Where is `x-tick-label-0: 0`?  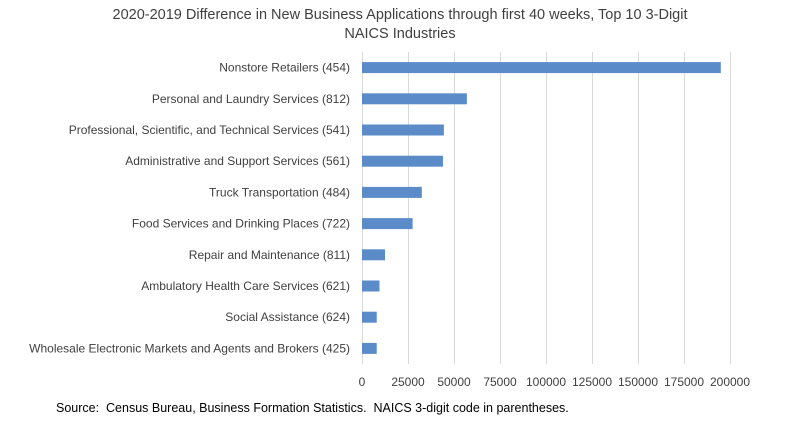 x-tick-label-0: 0 is located at coordinates (362, 382).